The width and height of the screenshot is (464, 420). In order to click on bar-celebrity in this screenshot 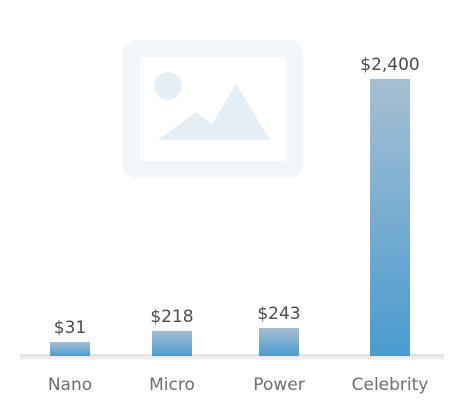, I will do `click(390, 217)`.